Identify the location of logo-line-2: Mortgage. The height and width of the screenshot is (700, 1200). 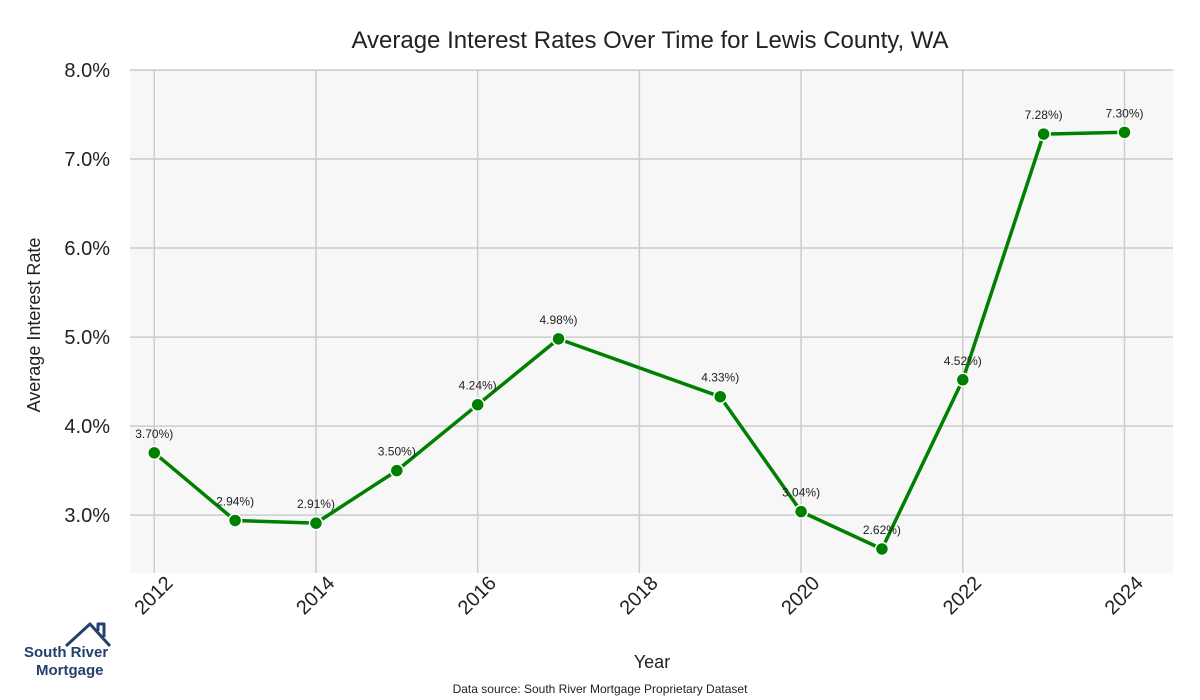
(70, 670).